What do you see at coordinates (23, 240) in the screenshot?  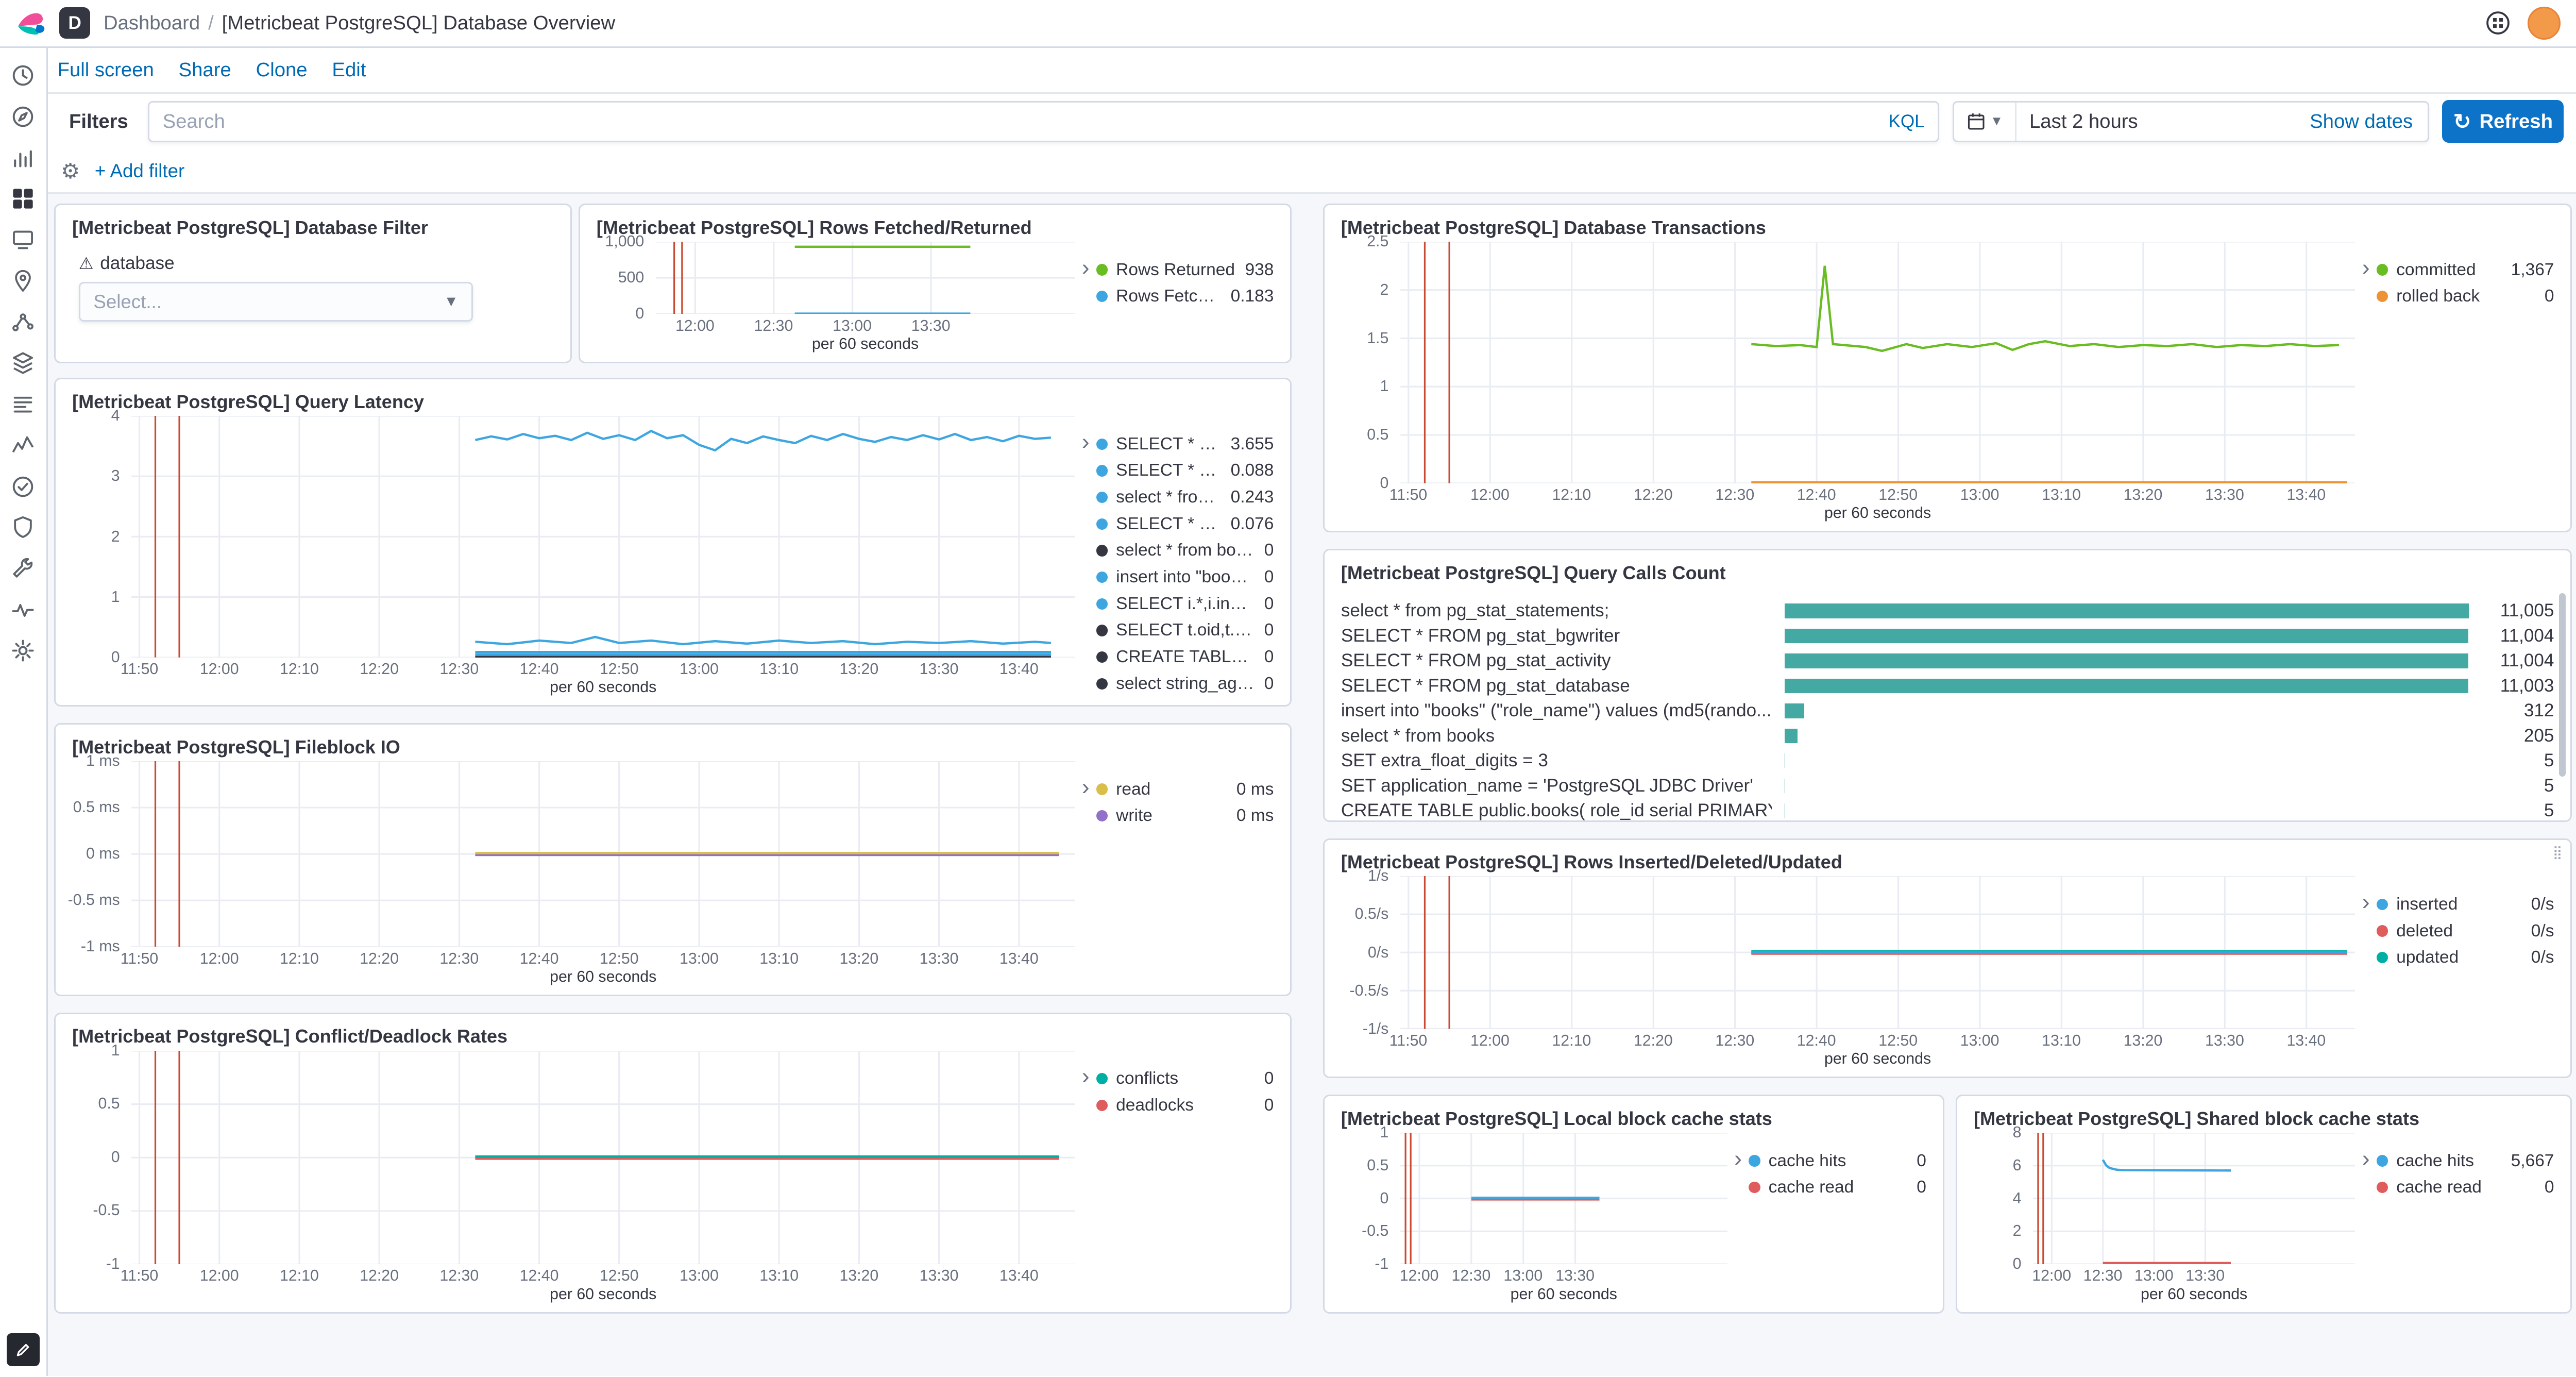 I see `canvas-icon` at bounding box center [23, 240].